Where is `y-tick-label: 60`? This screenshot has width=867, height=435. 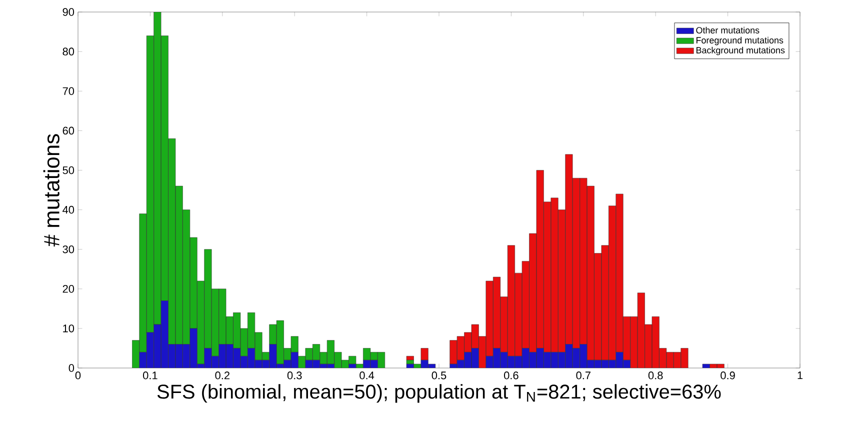 y-tick-label: 60 is located at coordinates (68, 130).